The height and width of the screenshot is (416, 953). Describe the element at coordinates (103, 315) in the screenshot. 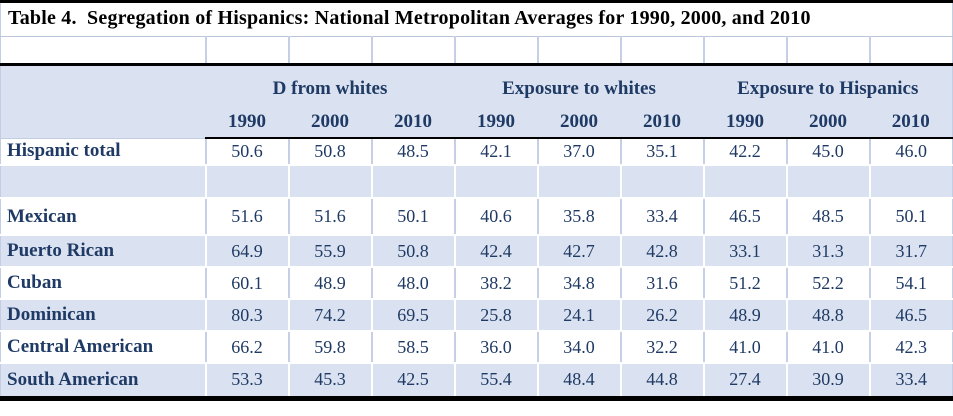

I see `row-label: Dominican` at that location.